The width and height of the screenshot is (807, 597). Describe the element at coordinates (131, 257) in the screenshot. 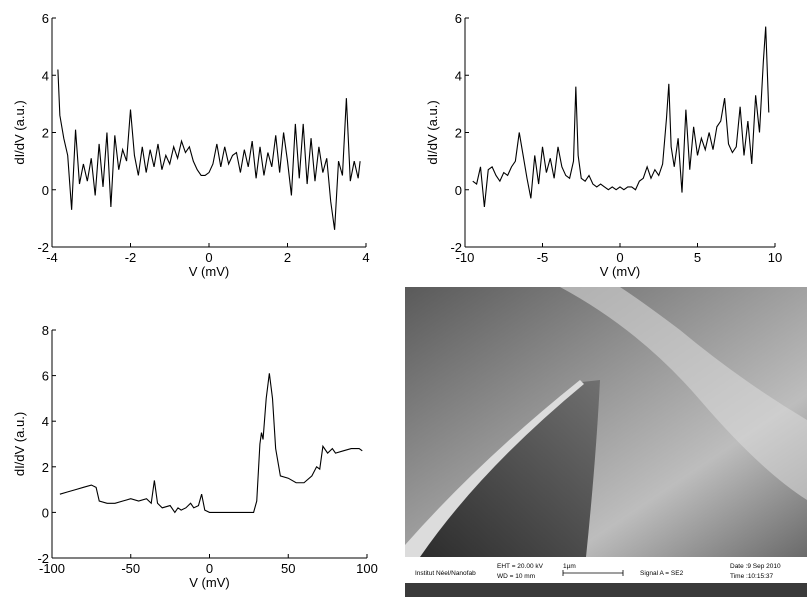

I see `x-tick-label: -2` at that location.